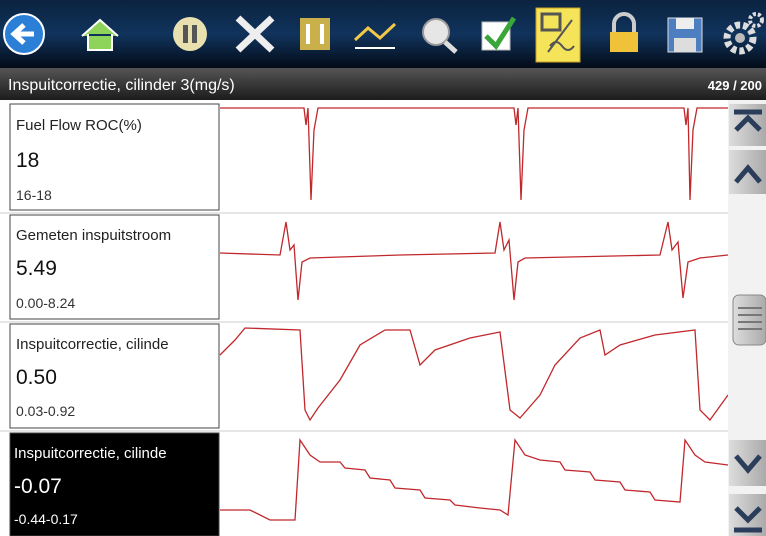 The height and width of the screenshot is (536, 766). What do you see at coordinates (747, 463) in the screenshot?
I see `scroll-down-button` at bounding box center [747, 463].